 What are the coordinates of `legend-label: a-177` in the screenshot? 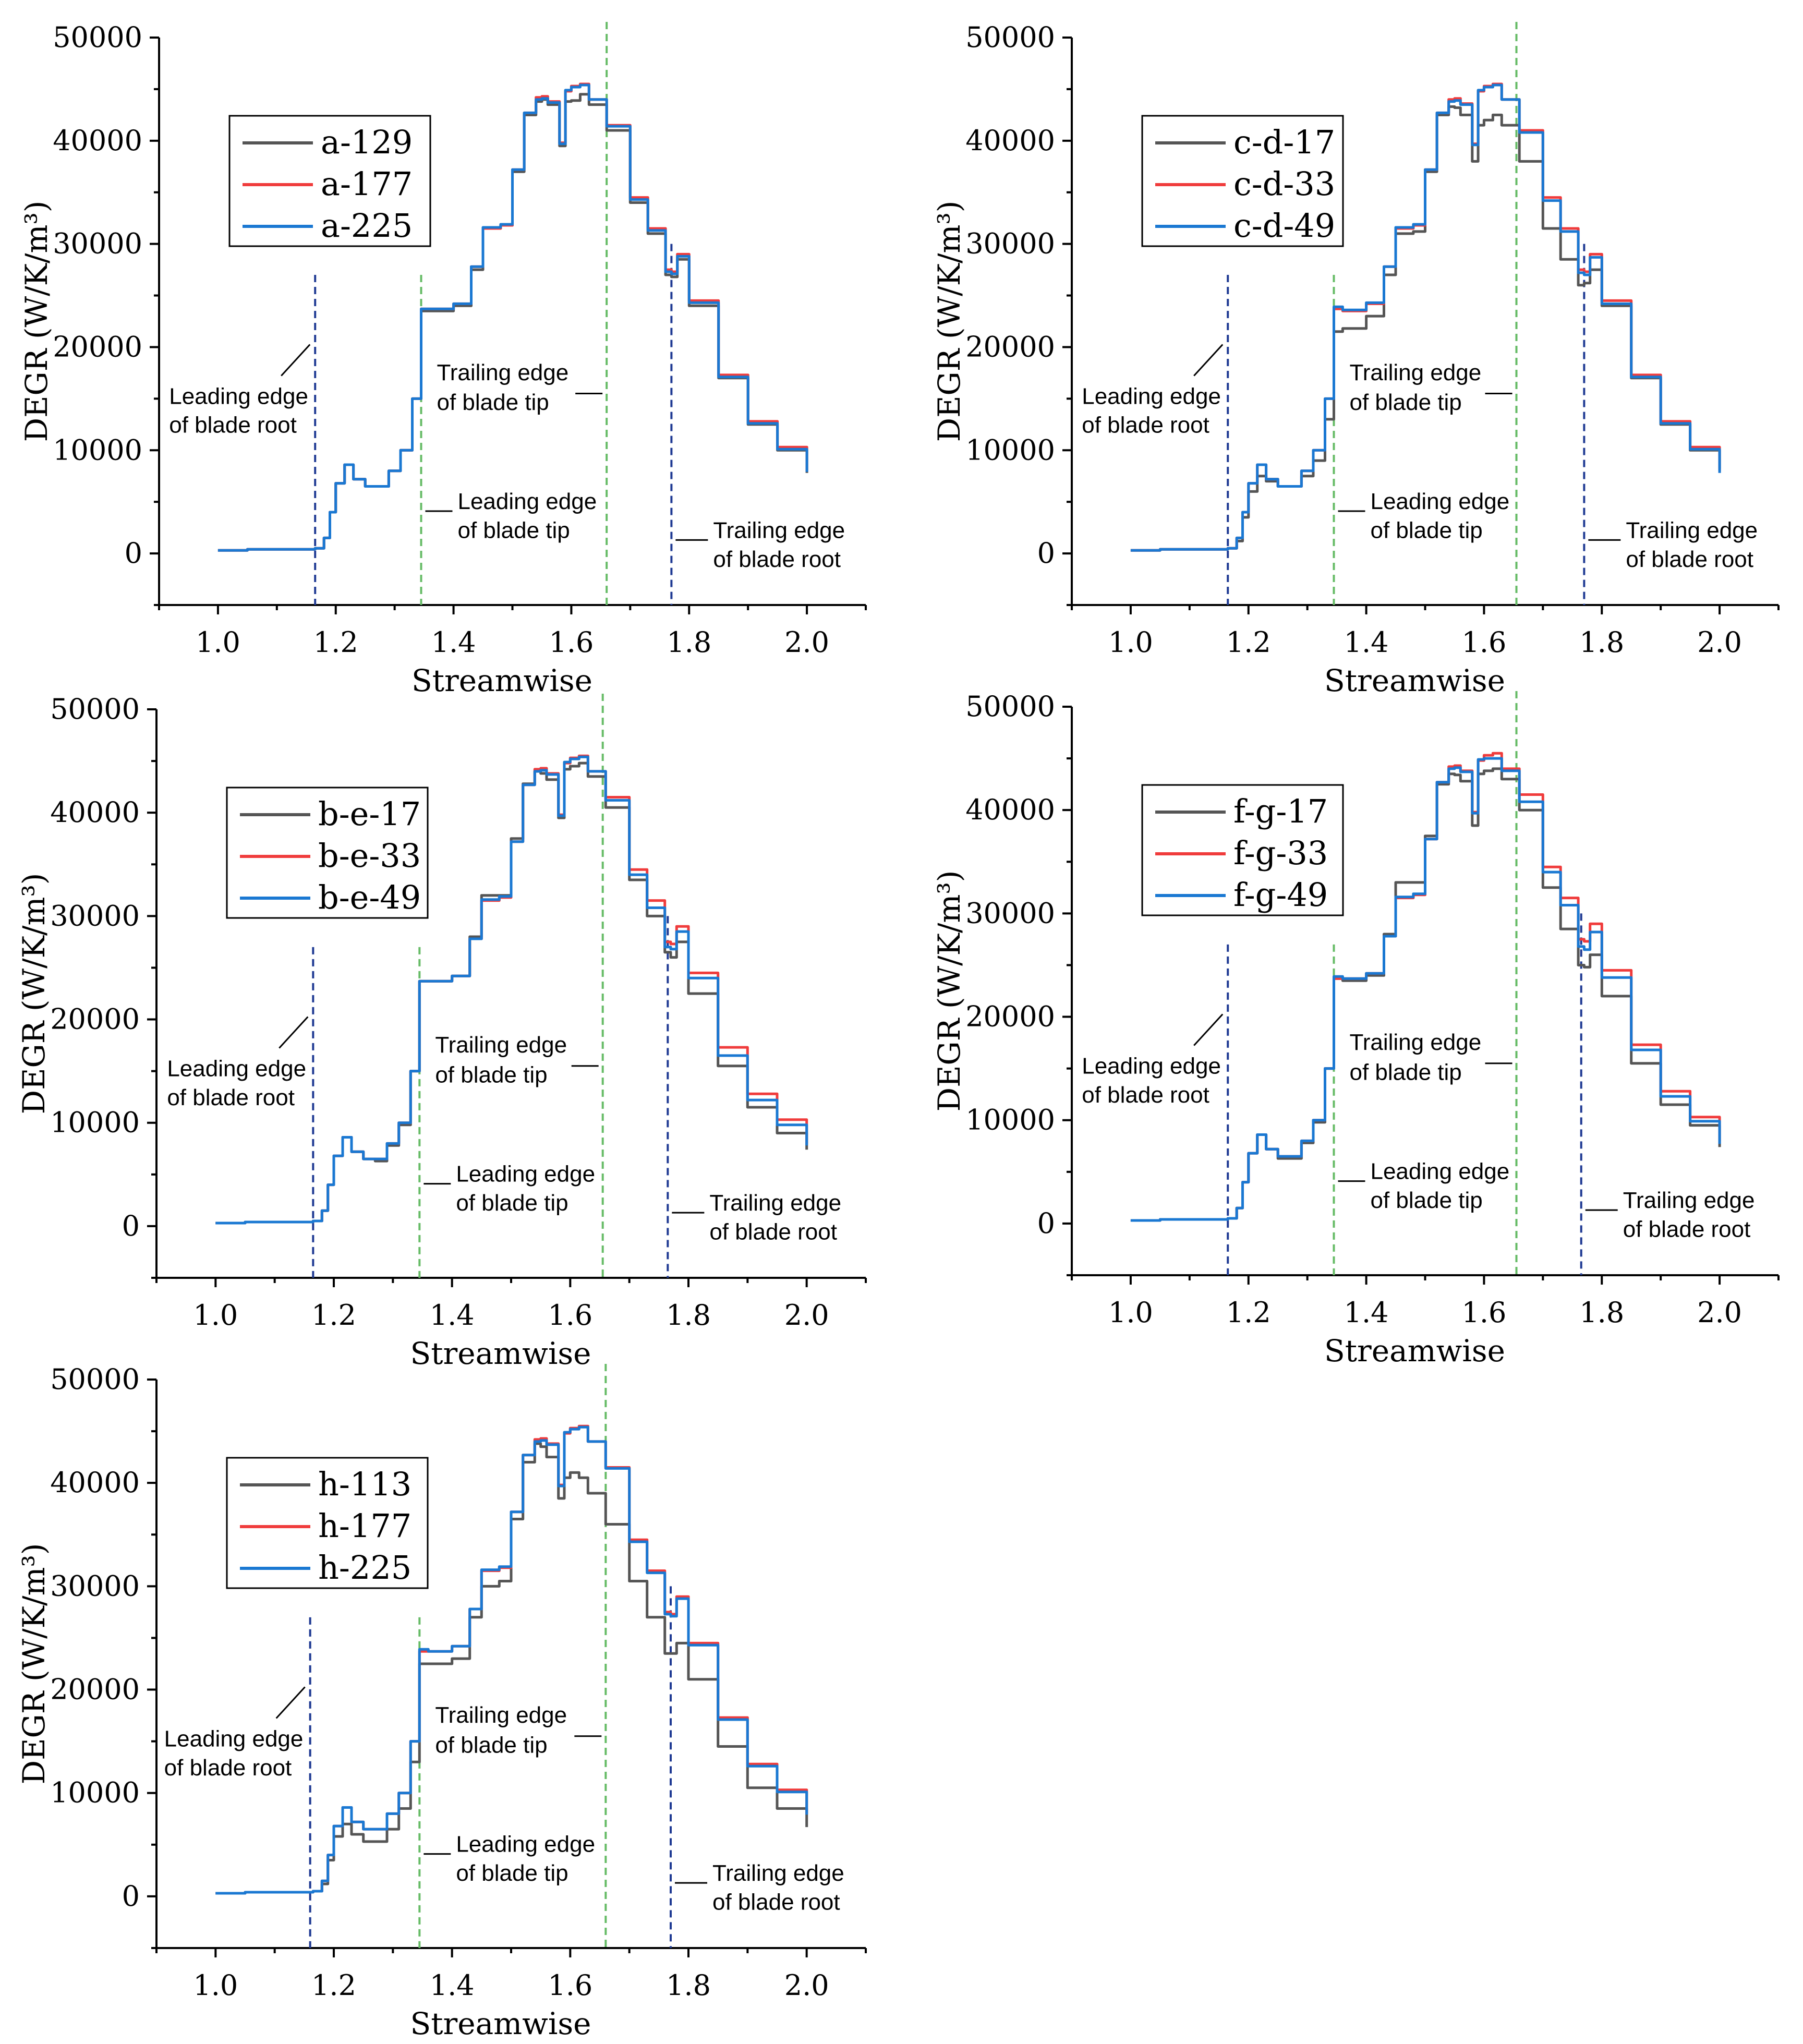 It's located at (367, 184).